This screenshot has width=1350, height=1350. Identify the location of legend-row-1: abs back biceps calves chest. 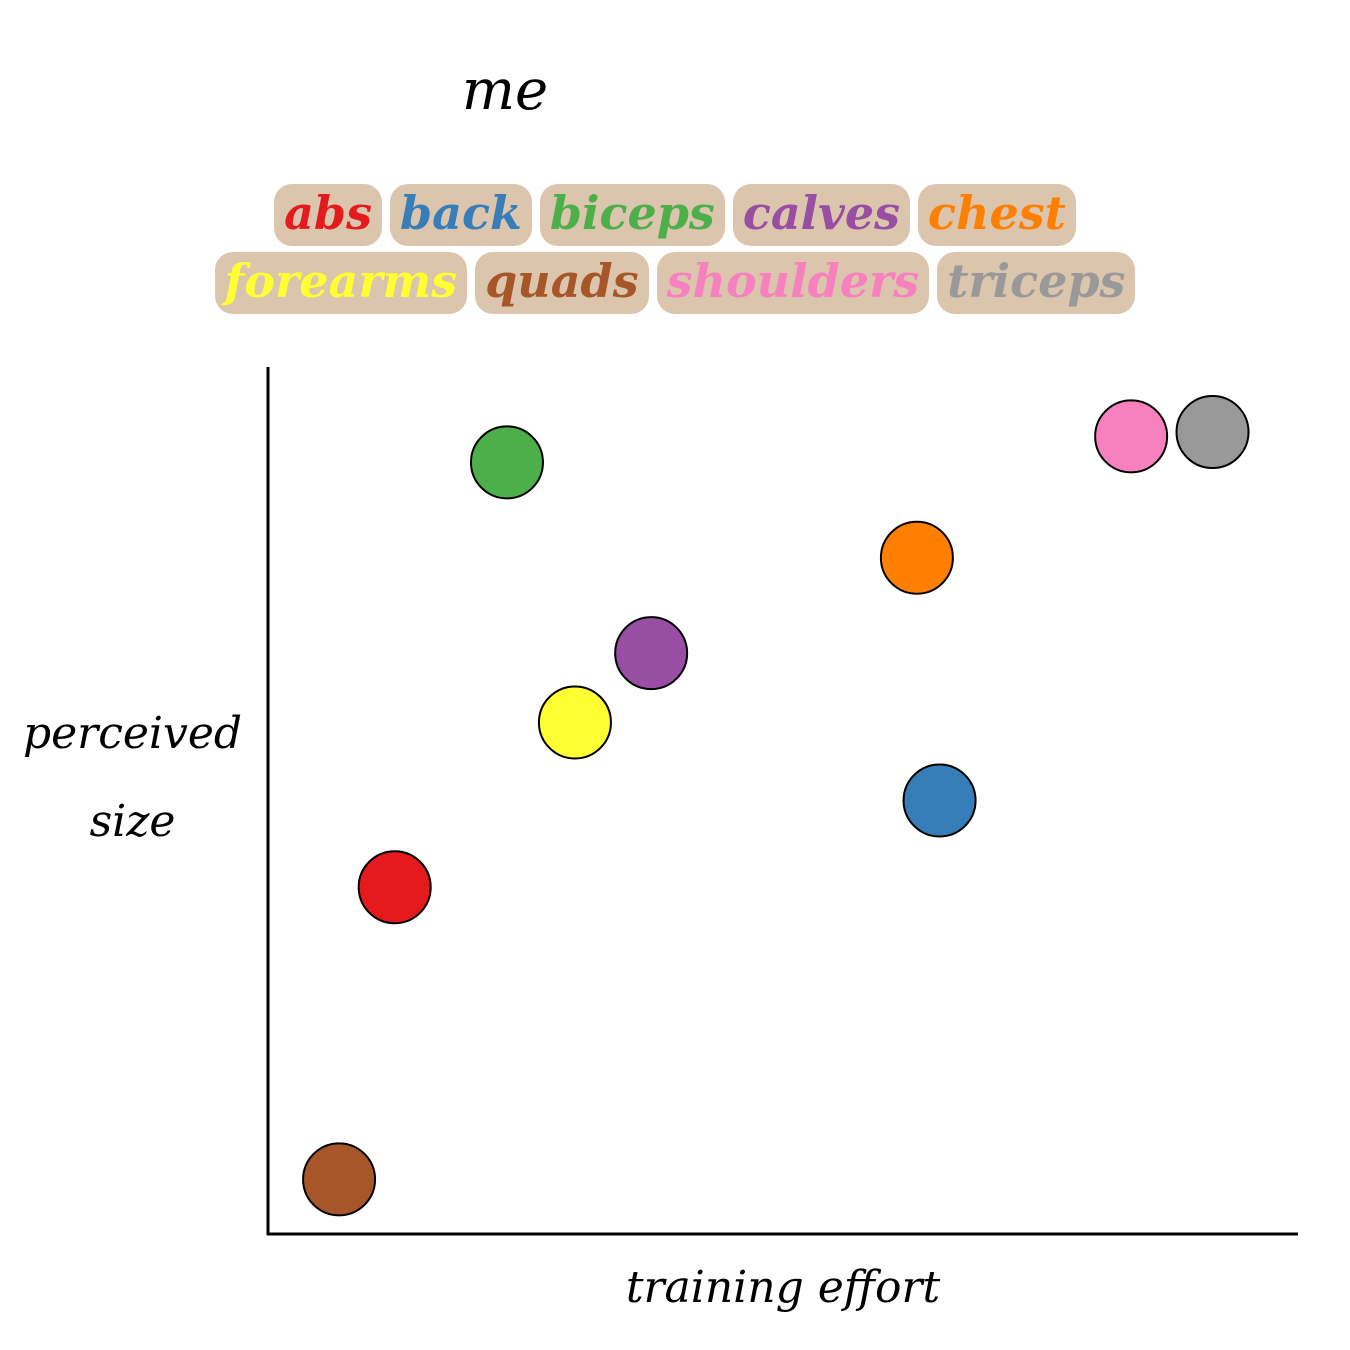
(675, 215).